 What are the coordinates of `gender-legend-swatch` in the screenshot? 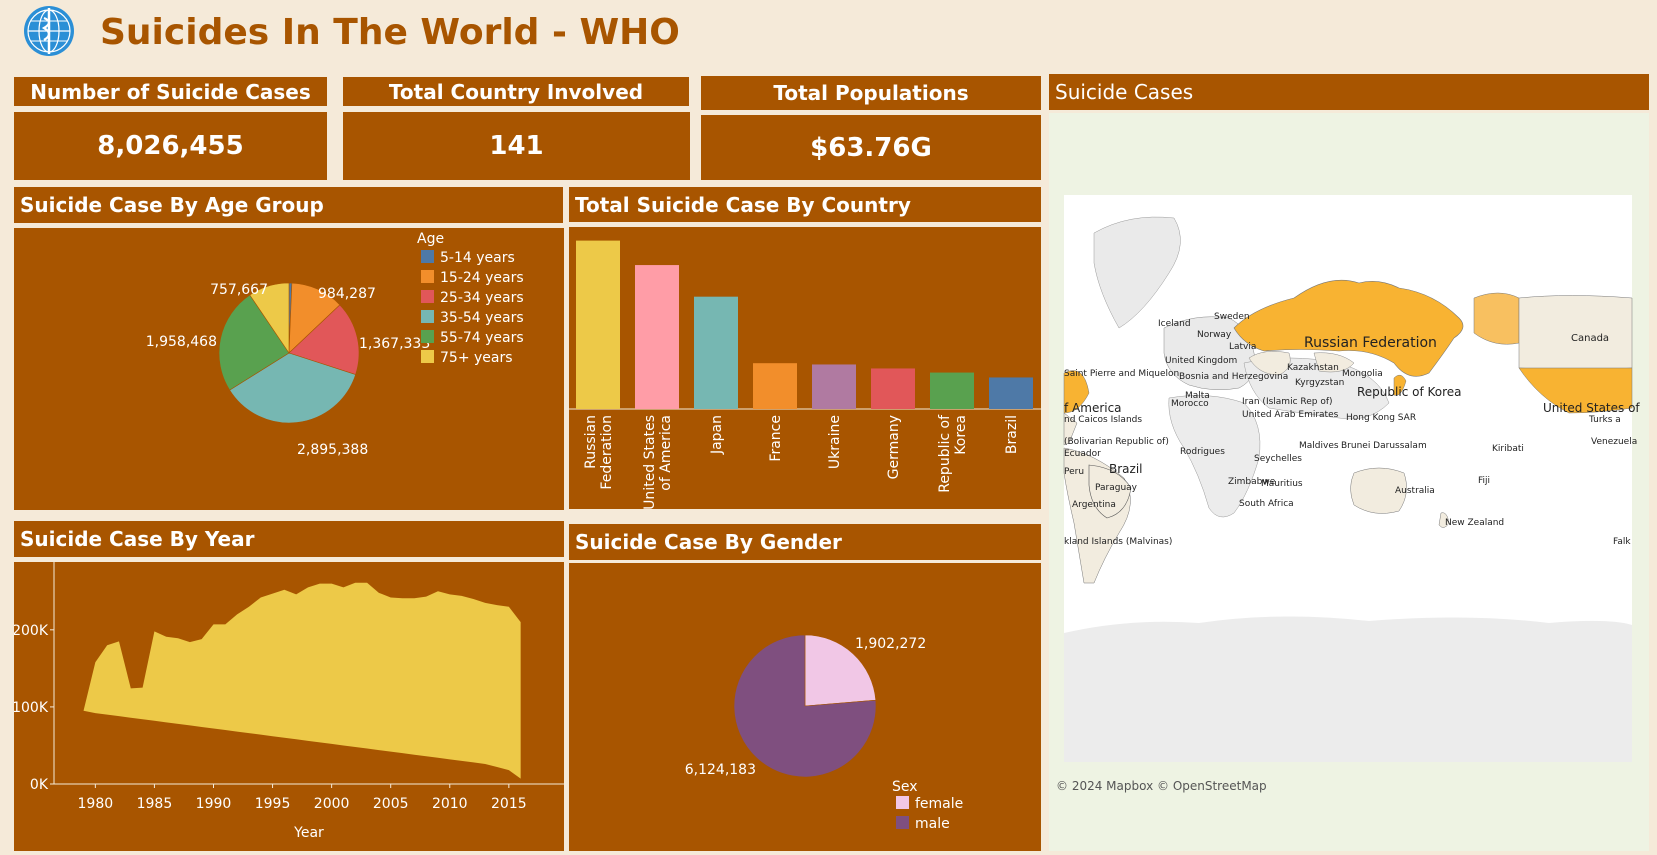 It's located at (902, 802).